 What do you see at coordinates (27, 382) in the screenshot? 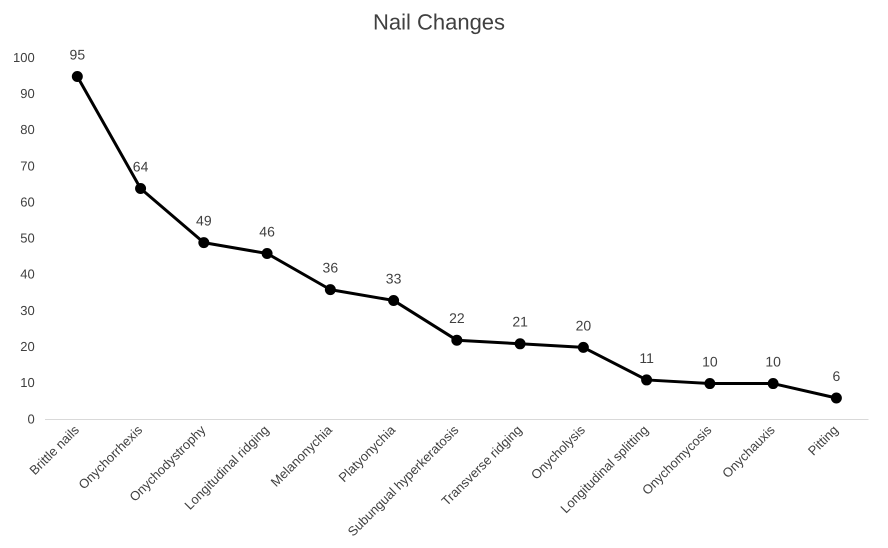
I see `y-tick-label: 10` at bounding box center [27, 382].